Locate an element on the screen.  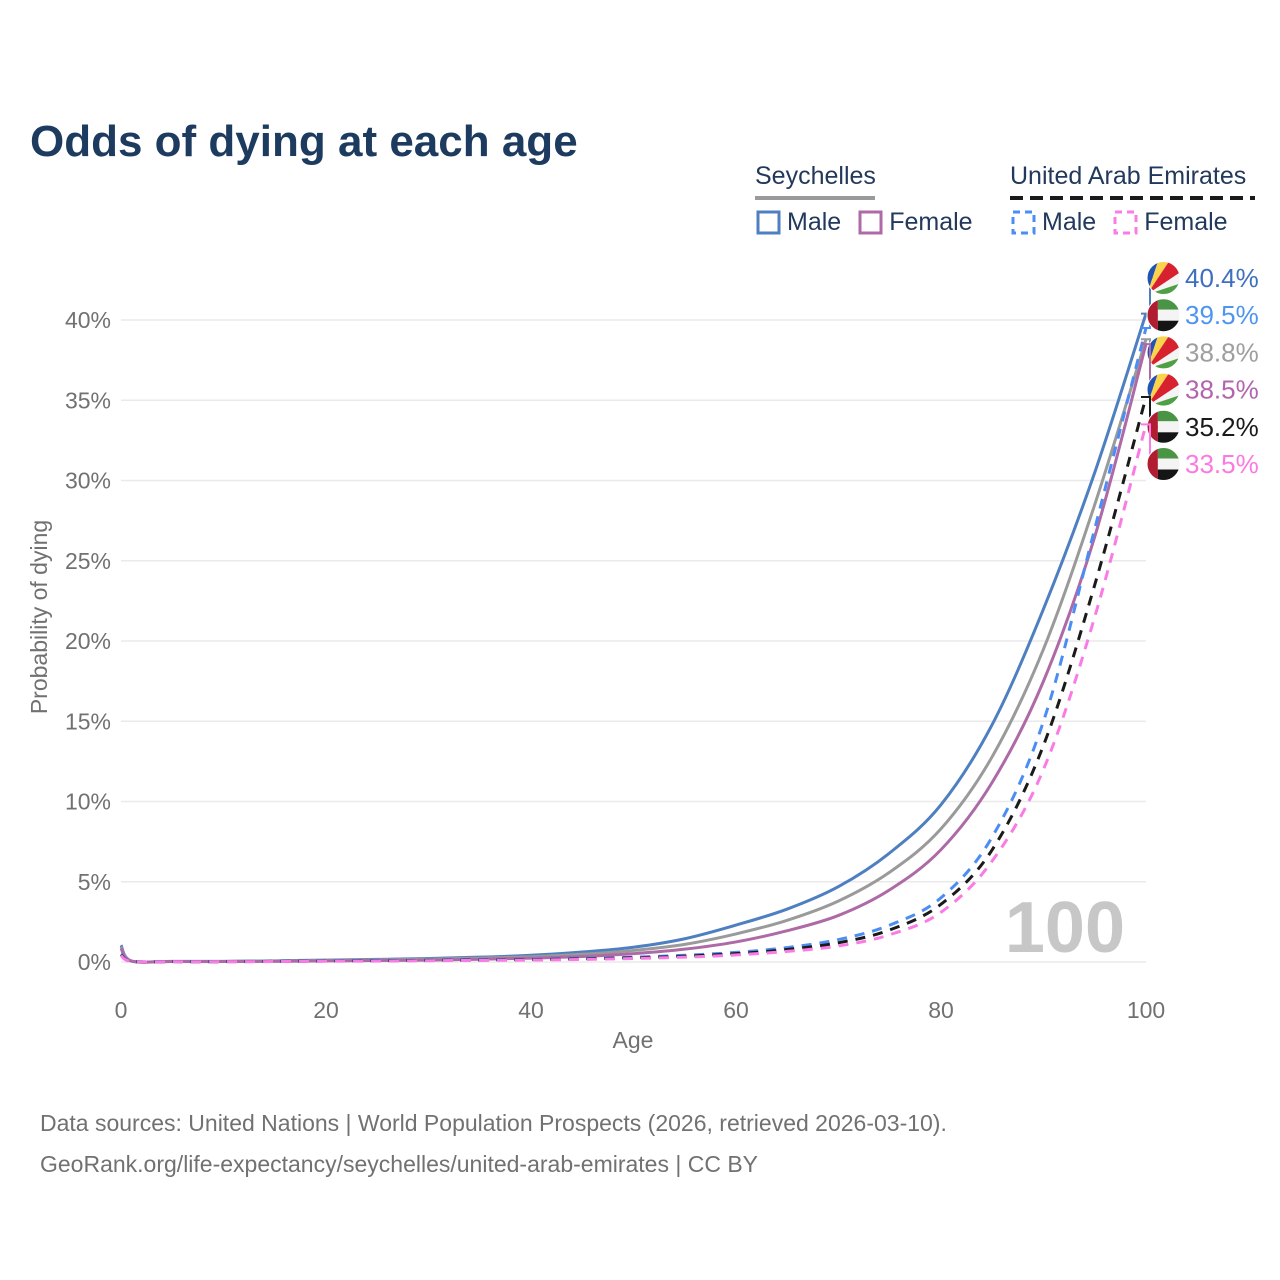
x-axis-title: Age is located at coordinates (633, 1040).